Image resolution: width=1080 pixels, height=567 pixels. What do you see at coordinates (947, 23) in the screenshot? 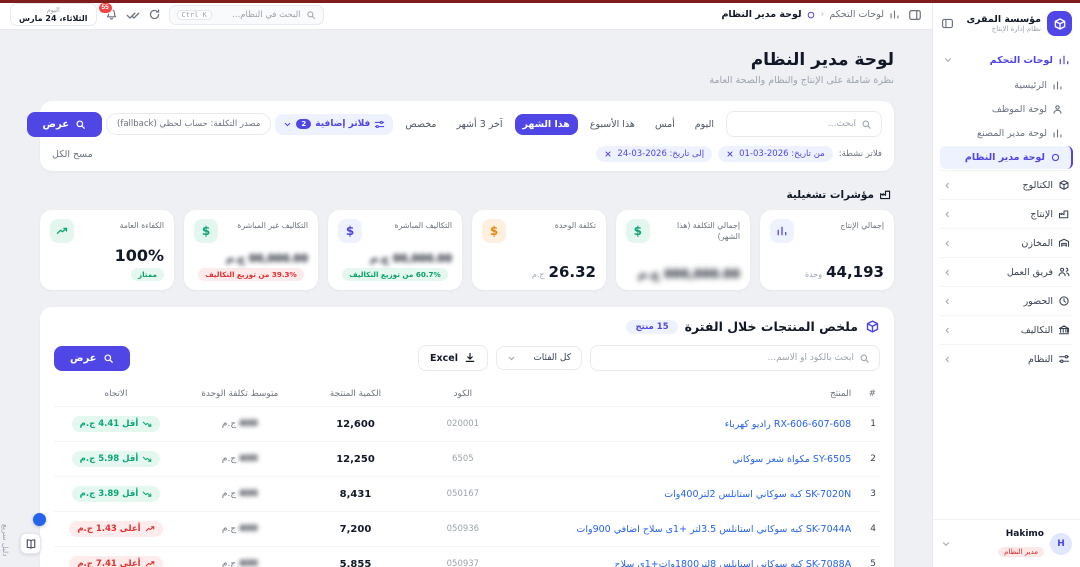
I see `sidebar-collapse-button` at bounding box center [947, 23].